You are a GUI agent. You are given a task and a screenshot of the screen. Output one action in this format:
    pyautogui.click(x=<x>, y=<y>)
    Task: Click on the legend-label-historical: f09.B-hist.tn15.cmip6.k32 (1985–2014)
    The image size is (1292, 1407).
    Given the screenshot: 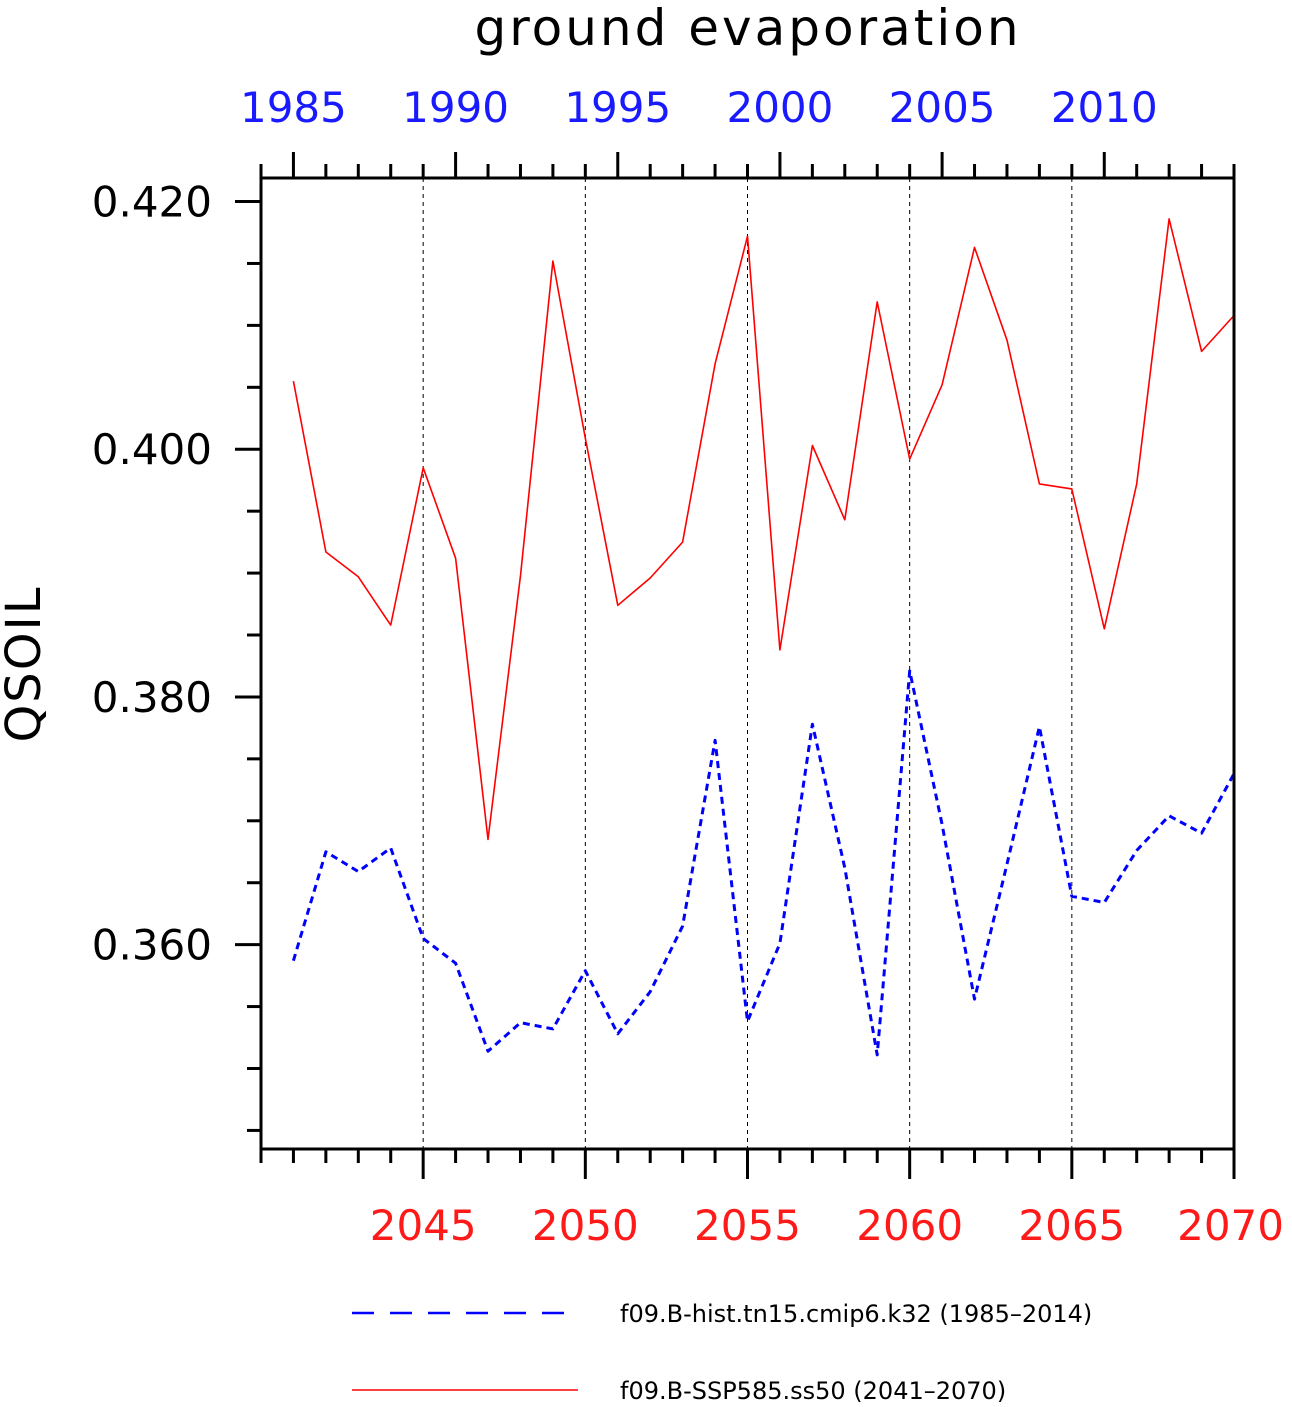 What is the action you would take?
    pyautogui.click(x=856, y=1314)
    